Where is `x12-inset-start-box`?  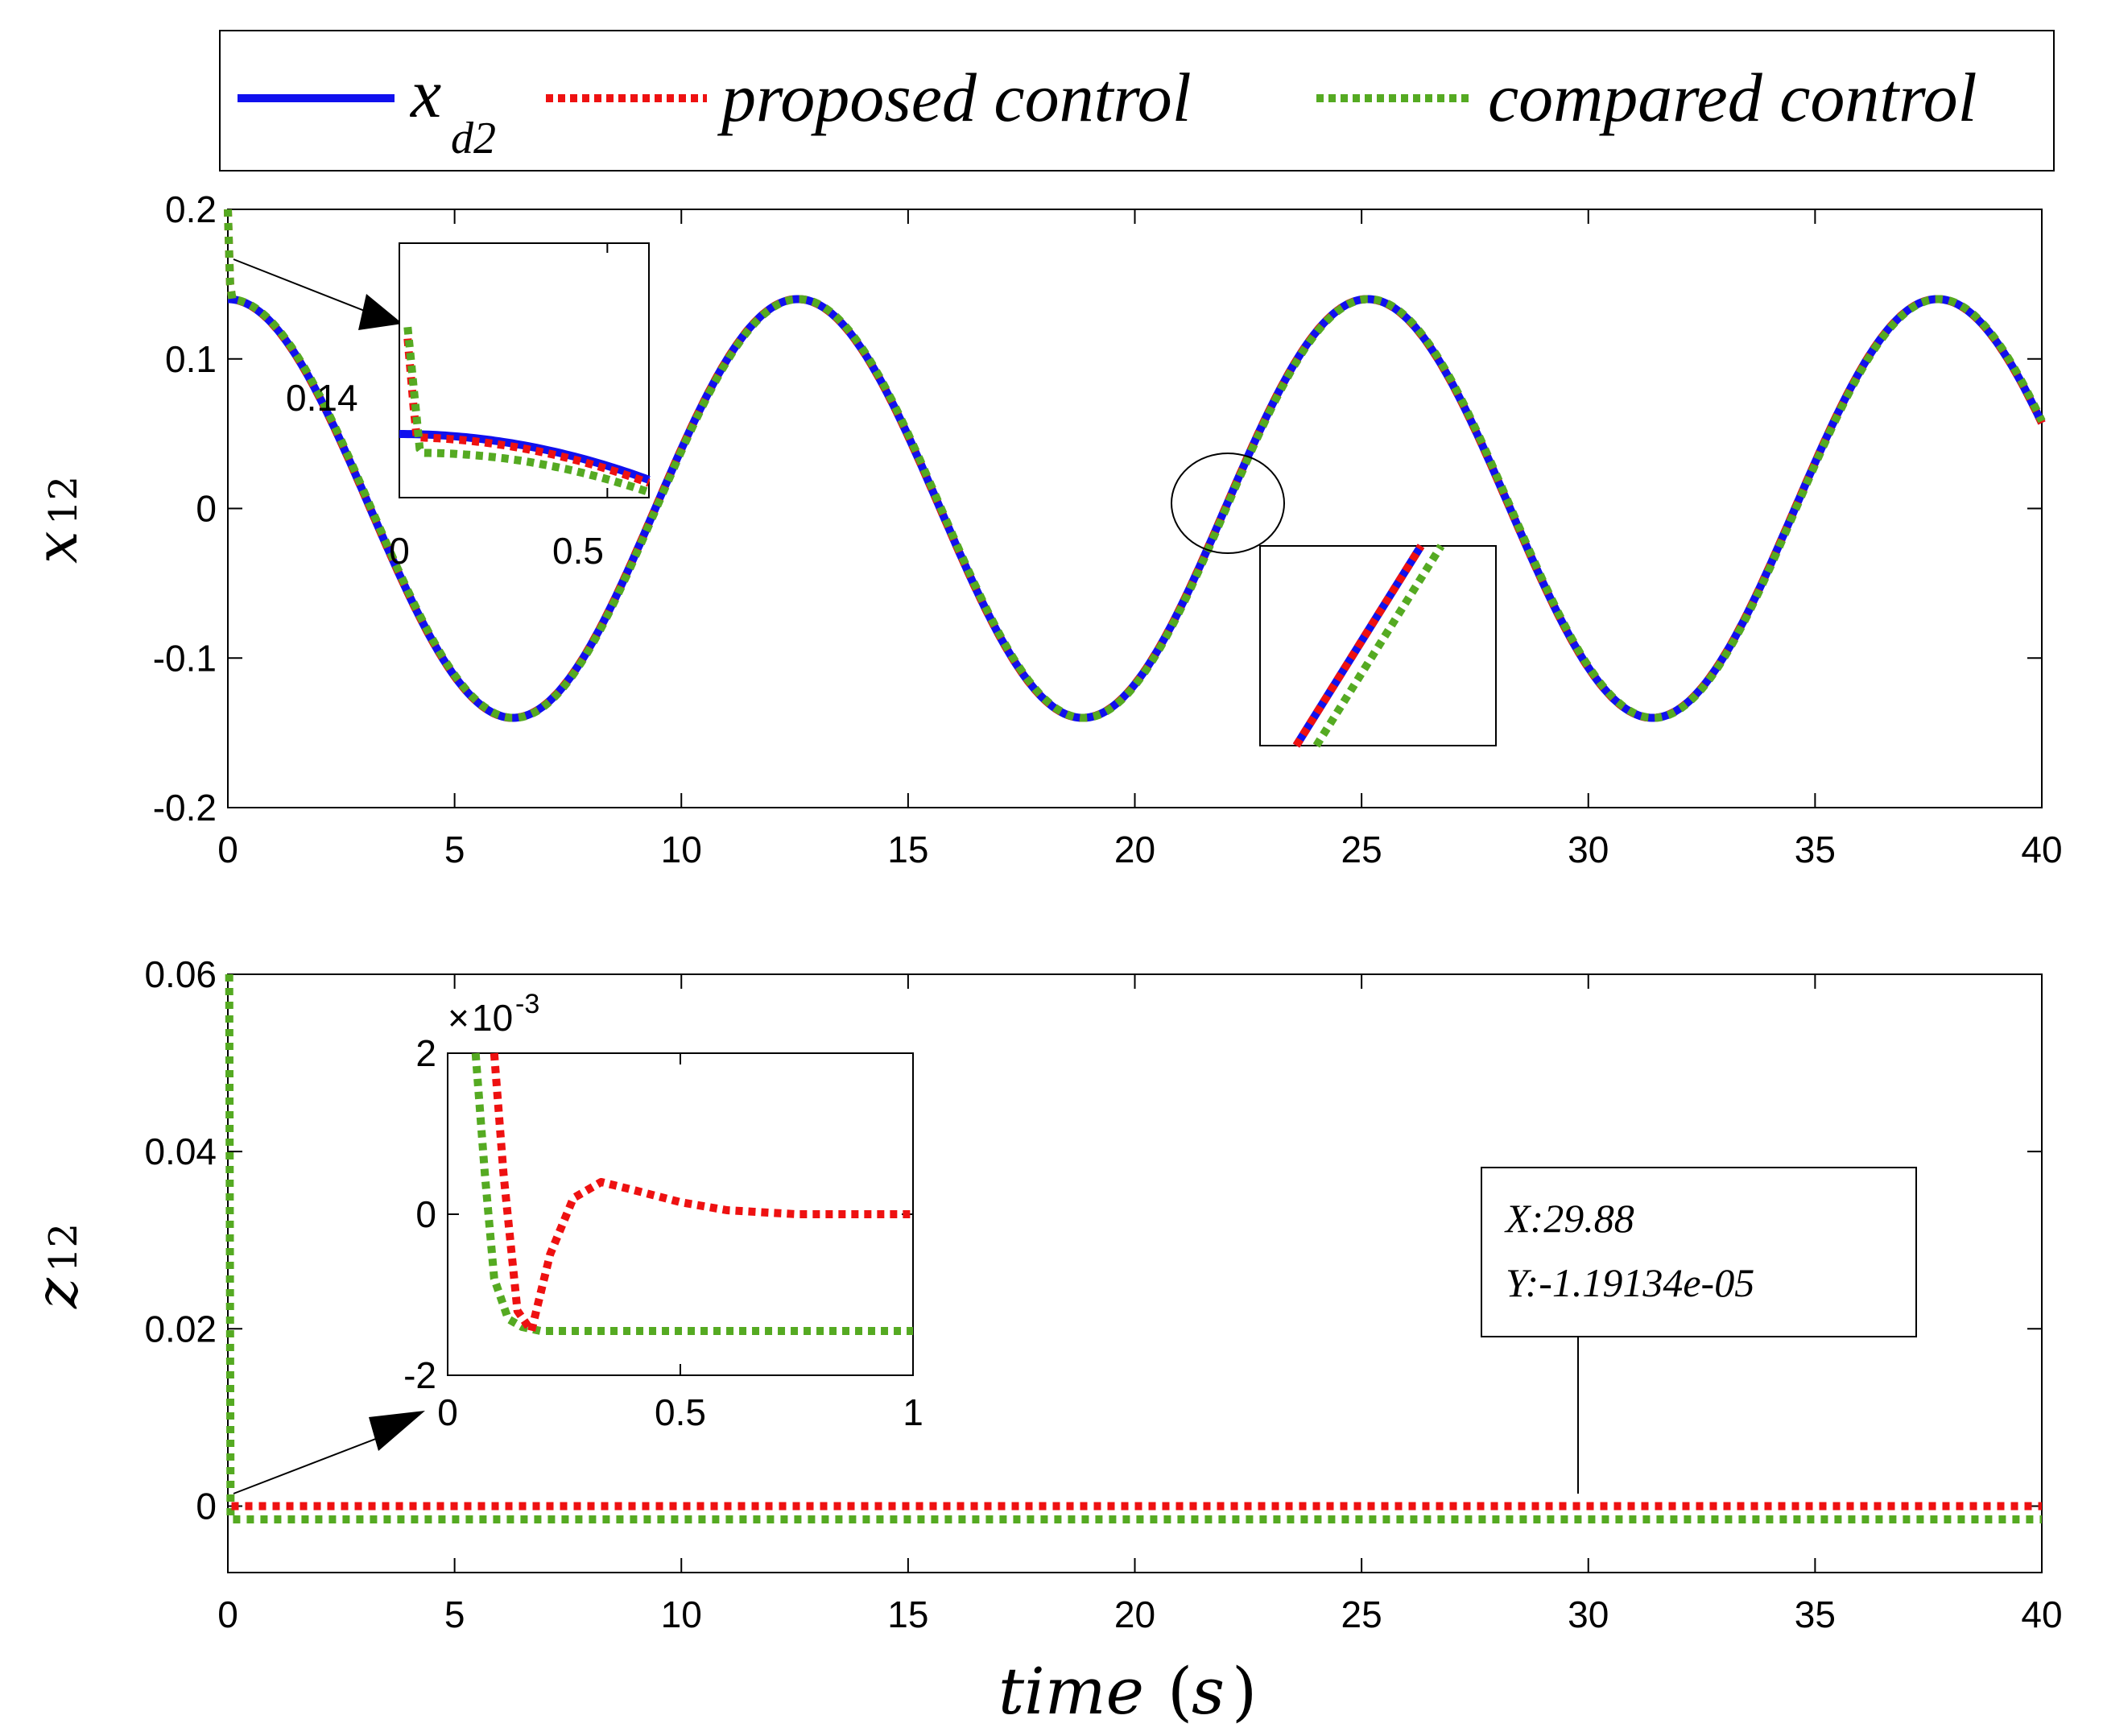
x12-inset-start-box is located at coordinates (525, 370).